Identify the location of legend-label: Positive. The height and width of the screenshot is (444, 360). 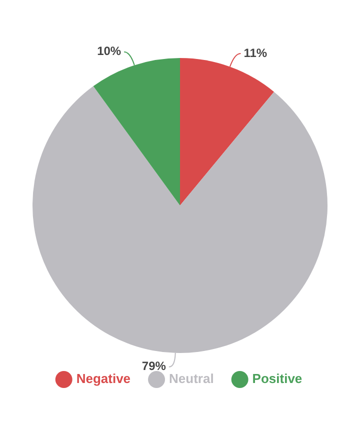
(277, 378).